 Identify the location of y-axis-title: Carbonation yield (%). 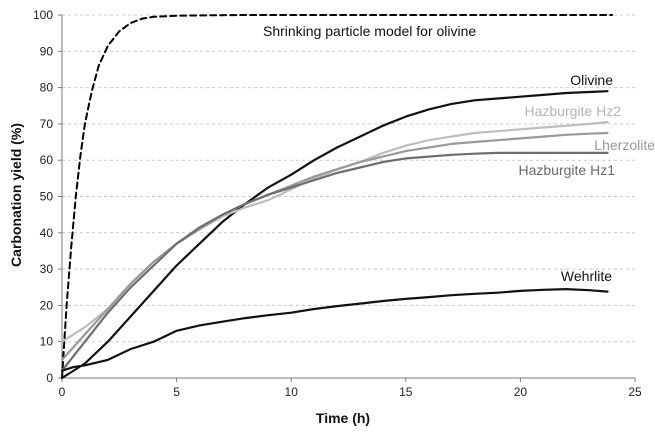
(16, 195).